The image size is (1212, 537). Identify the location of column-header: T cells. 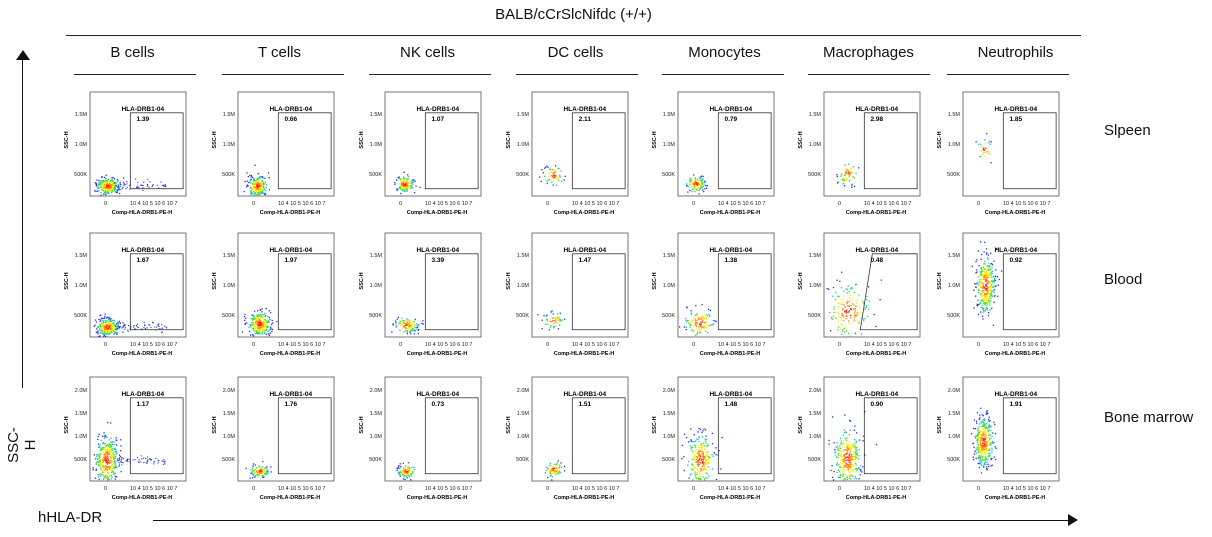
(279, 52).